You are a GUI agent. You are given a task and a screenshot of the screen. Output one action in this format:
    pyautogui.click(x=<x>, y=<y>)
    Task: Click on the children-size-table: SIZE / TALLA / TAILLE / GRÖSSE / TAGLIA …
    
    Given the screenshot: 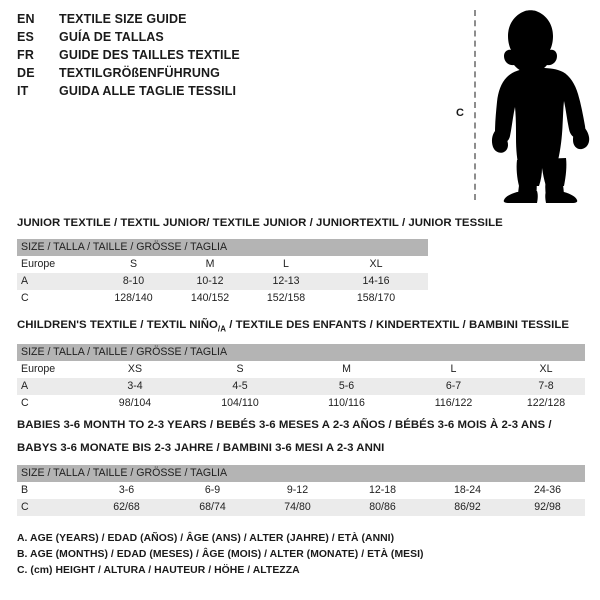 What is the action you would take?
    pyautogui.click(x=301, y=378)
    